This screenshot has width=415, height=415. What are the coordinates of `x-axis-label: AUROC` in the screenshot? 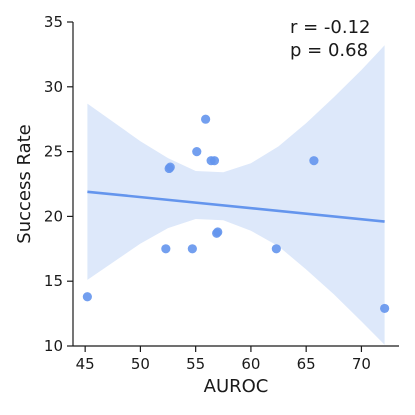 It's located at (236, 386).